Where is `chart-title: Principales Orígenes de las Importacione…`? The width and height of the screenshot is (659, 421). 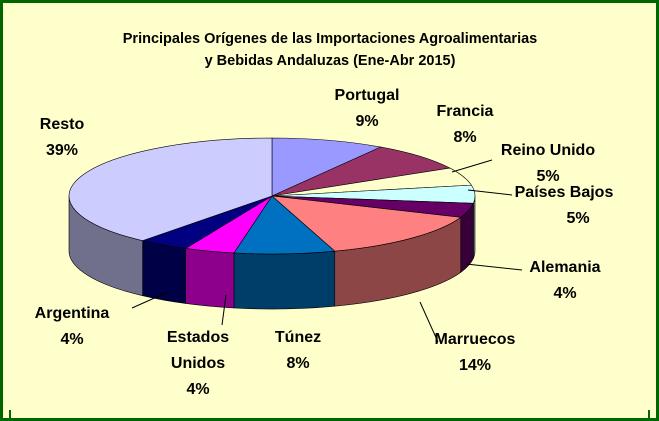
chart-title: Principales Orígenes de las Importacione… is located at coordinates (330, 39).